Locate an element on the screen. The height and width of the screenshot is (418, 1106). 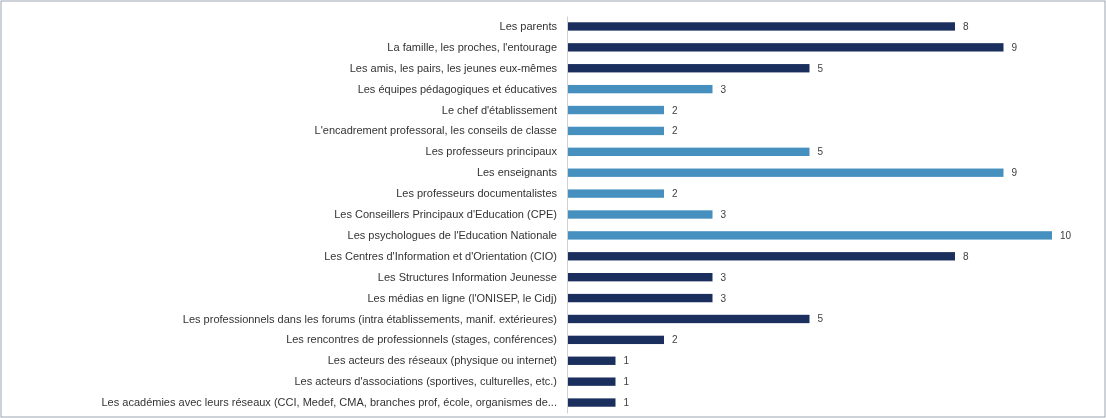
y-tick-label: Les professeurs documentalistes is located at coordinates (477, 193).